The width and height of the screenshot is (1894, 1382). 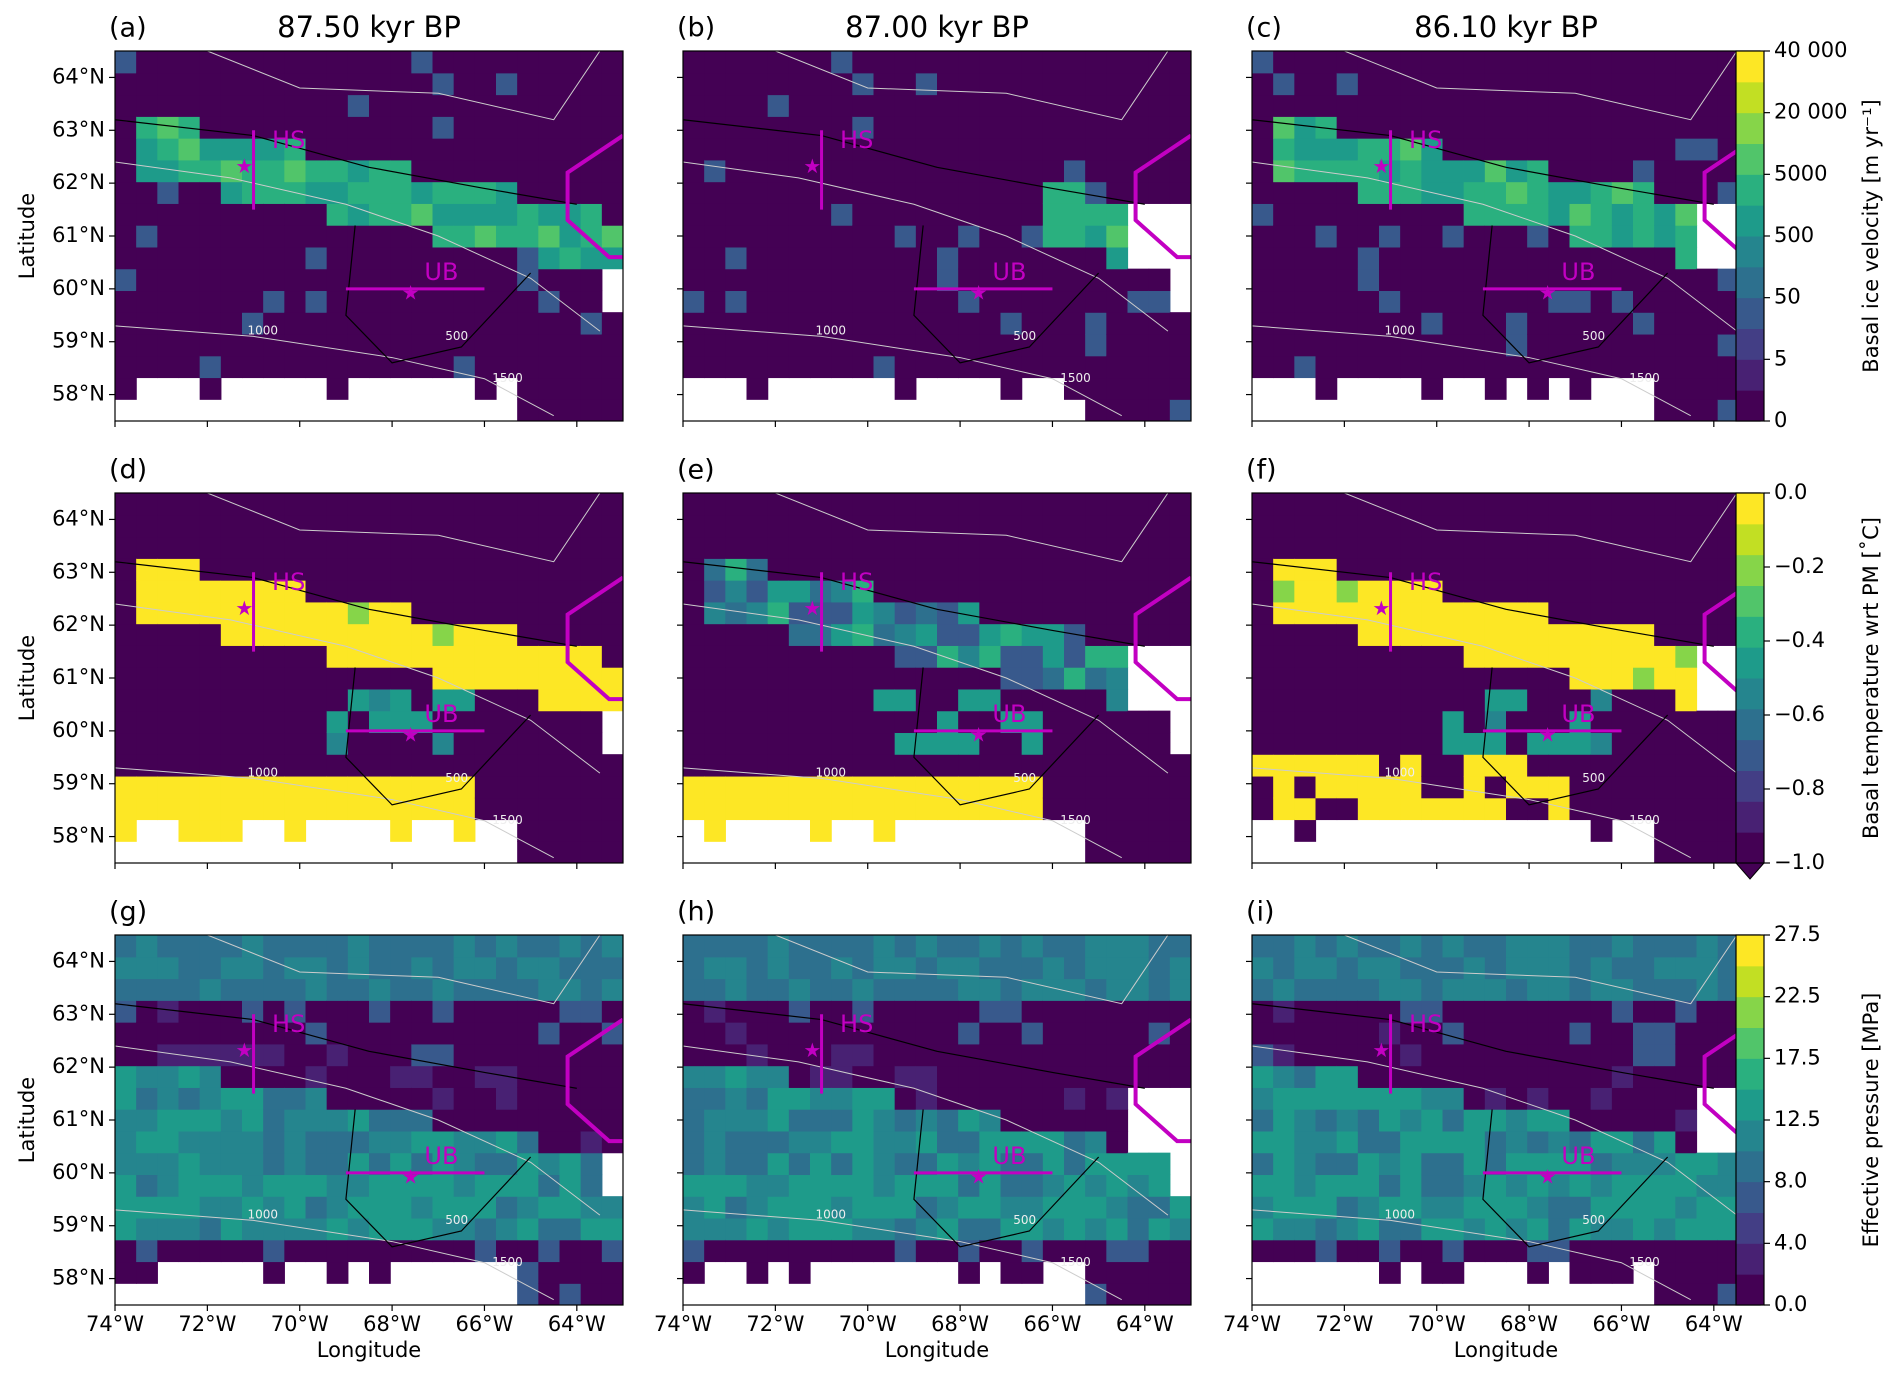 I want to click on x-axis-label: Longitude, so click(x=1506, y=1350).